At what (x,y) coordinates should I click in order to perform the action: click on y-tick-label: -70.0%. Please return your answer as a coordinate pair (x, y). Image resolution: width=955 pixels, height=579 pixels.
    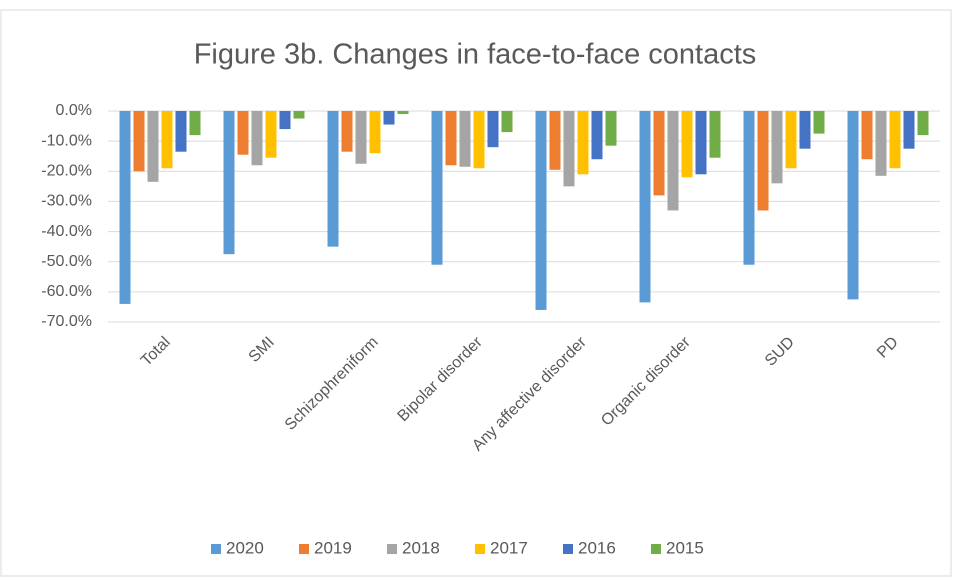
    Looking at the image, I should click on (66, 321).